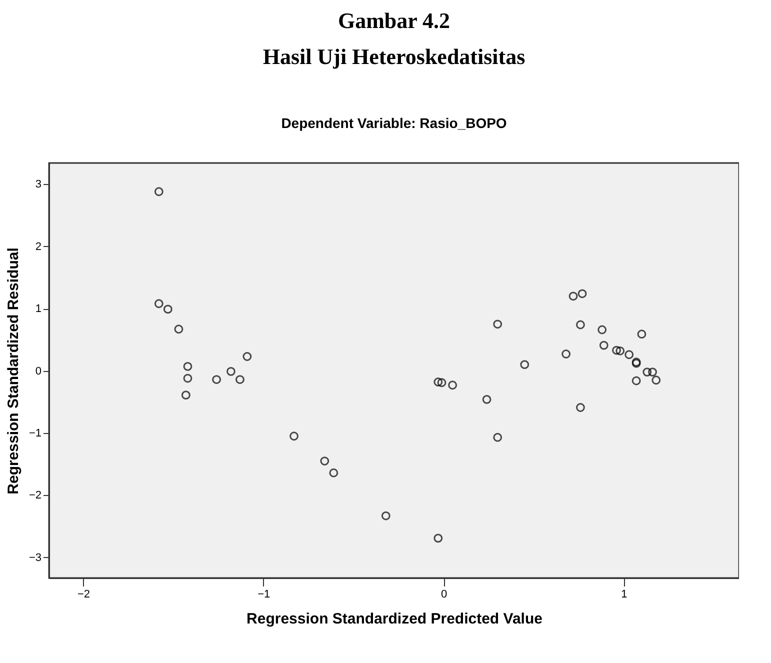 This screenshot has height=663, width=771. Describe the element at coordinates (38, 246) in the screenshot. I see `y-tick-label: 2` at that location.